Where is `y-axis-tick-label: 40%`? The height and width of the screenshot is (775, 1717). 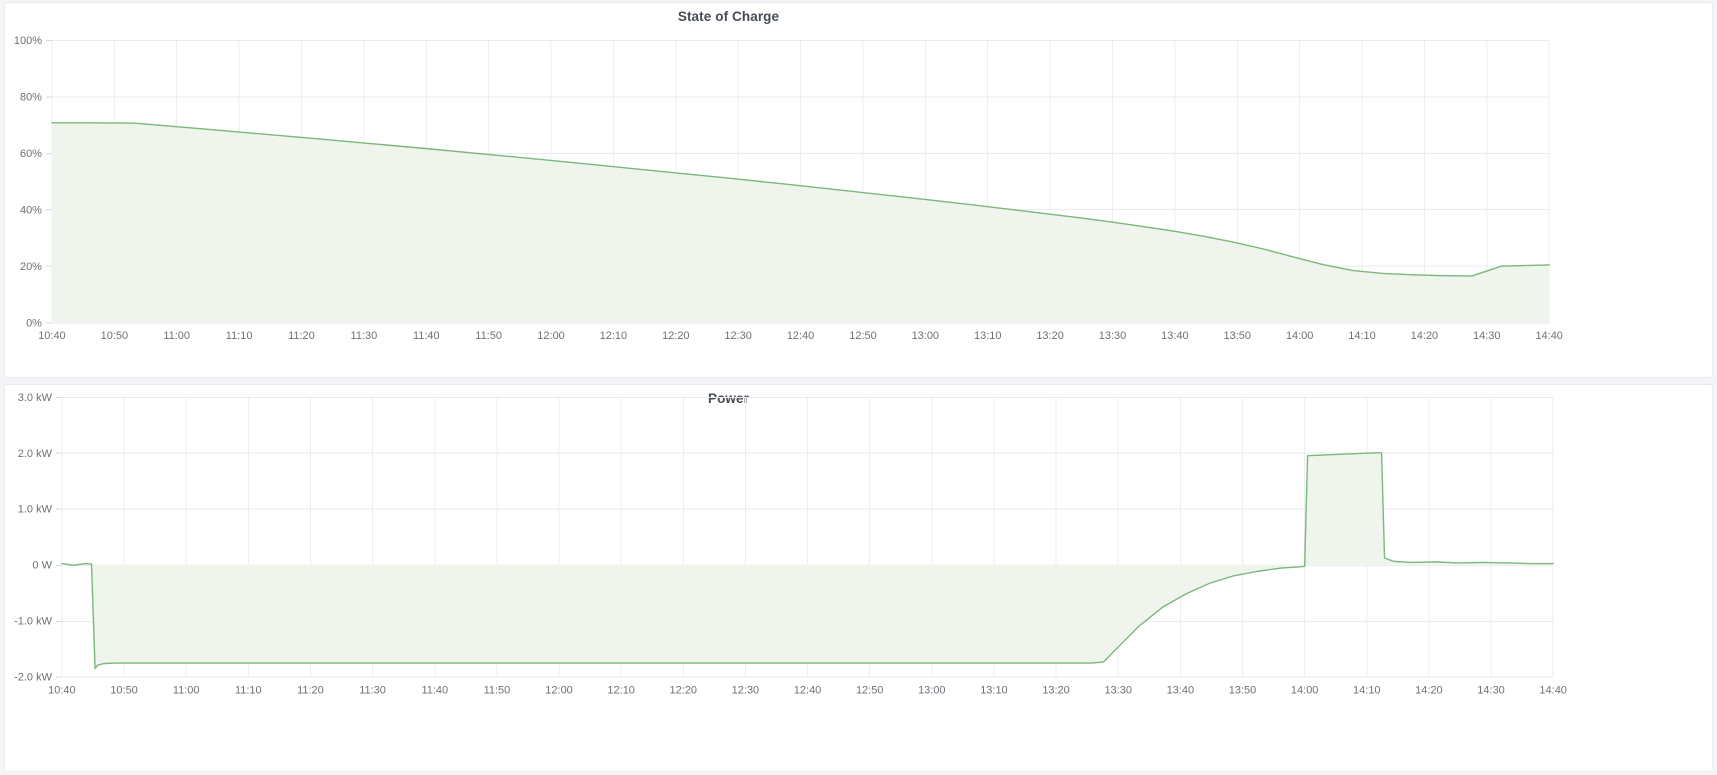 y-axis-tick-label: 40% is located at coordinates (31, 210).